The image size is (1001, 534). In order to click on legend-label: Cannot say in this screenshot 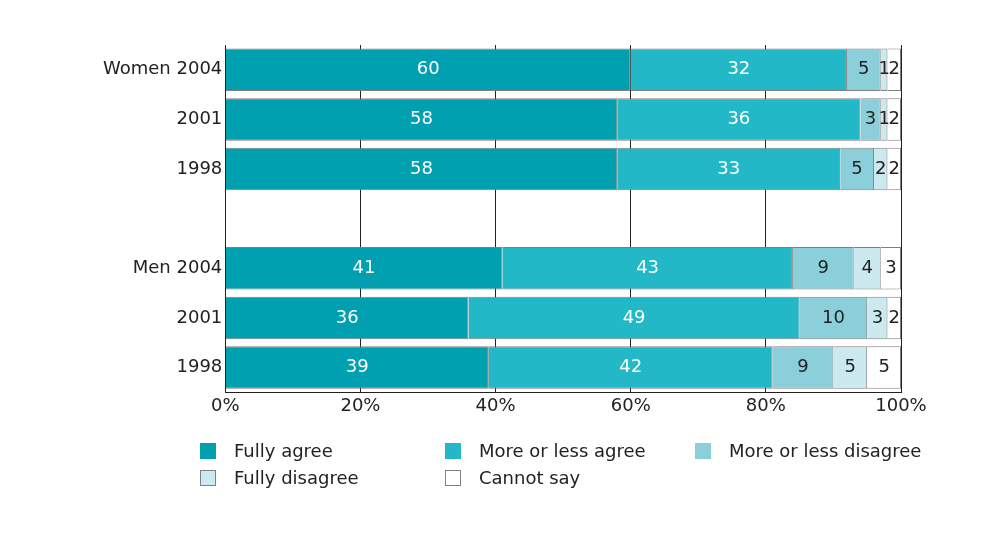, I will do `click(530, 477)`.